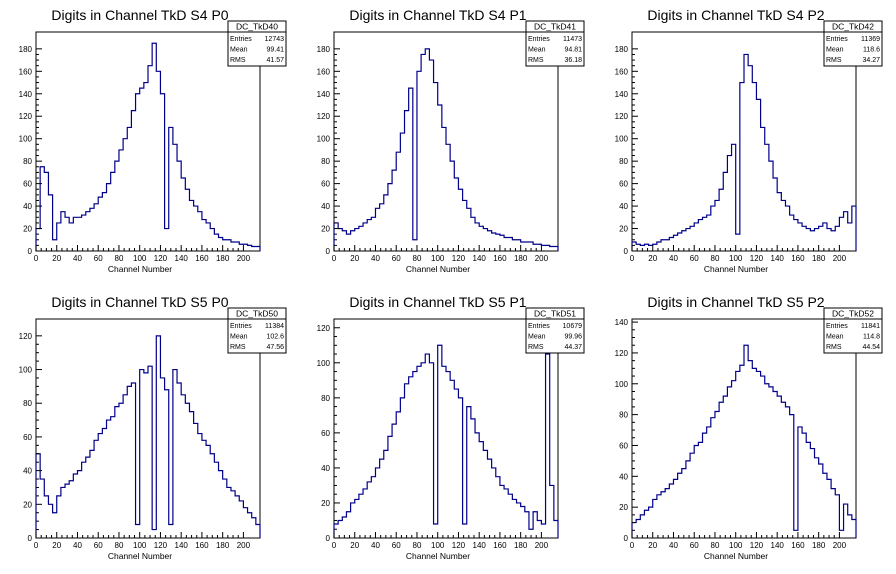  Describe the element at coordinates (853, 43) in the screenshot. I see `stats-box: DC_TkD42 Entries 11369 Mean 118.6 RMS 34.27` at that location.